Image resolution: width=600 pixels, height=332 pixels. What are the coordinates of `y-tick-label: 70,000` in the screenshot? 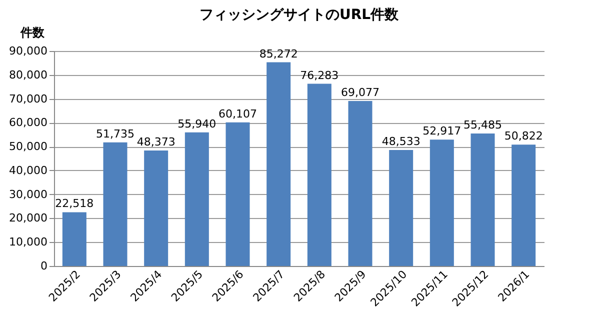 It's located at (28, 99).